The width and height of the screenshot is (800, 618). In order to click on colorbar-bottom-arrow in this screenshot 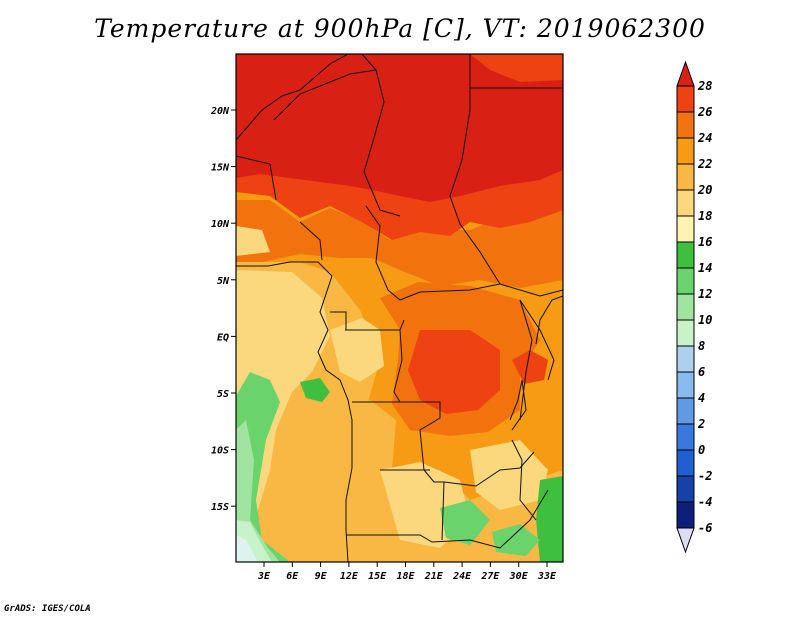, I will do `click(685, 540)`.